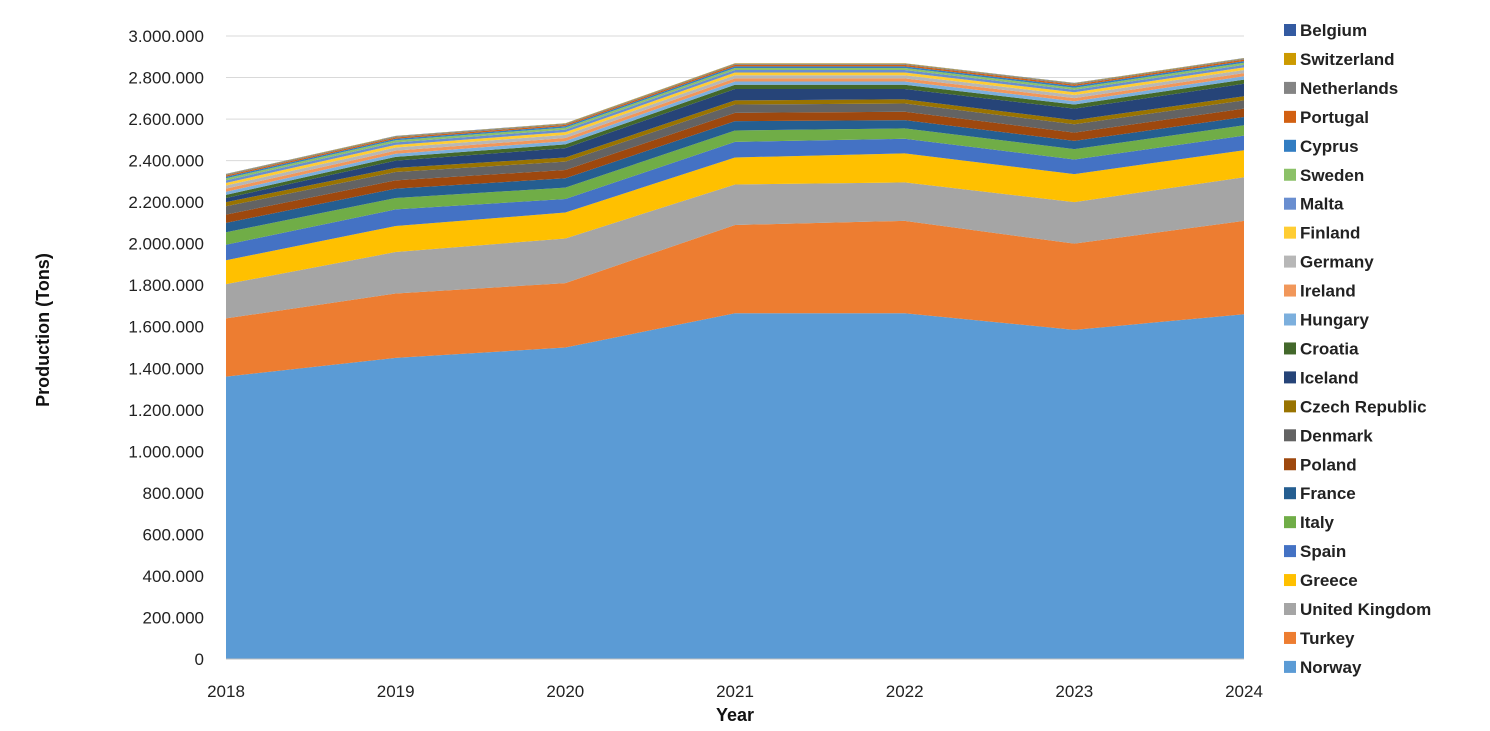  I want to click on x-tick-label: 2019, so click(396, 691).